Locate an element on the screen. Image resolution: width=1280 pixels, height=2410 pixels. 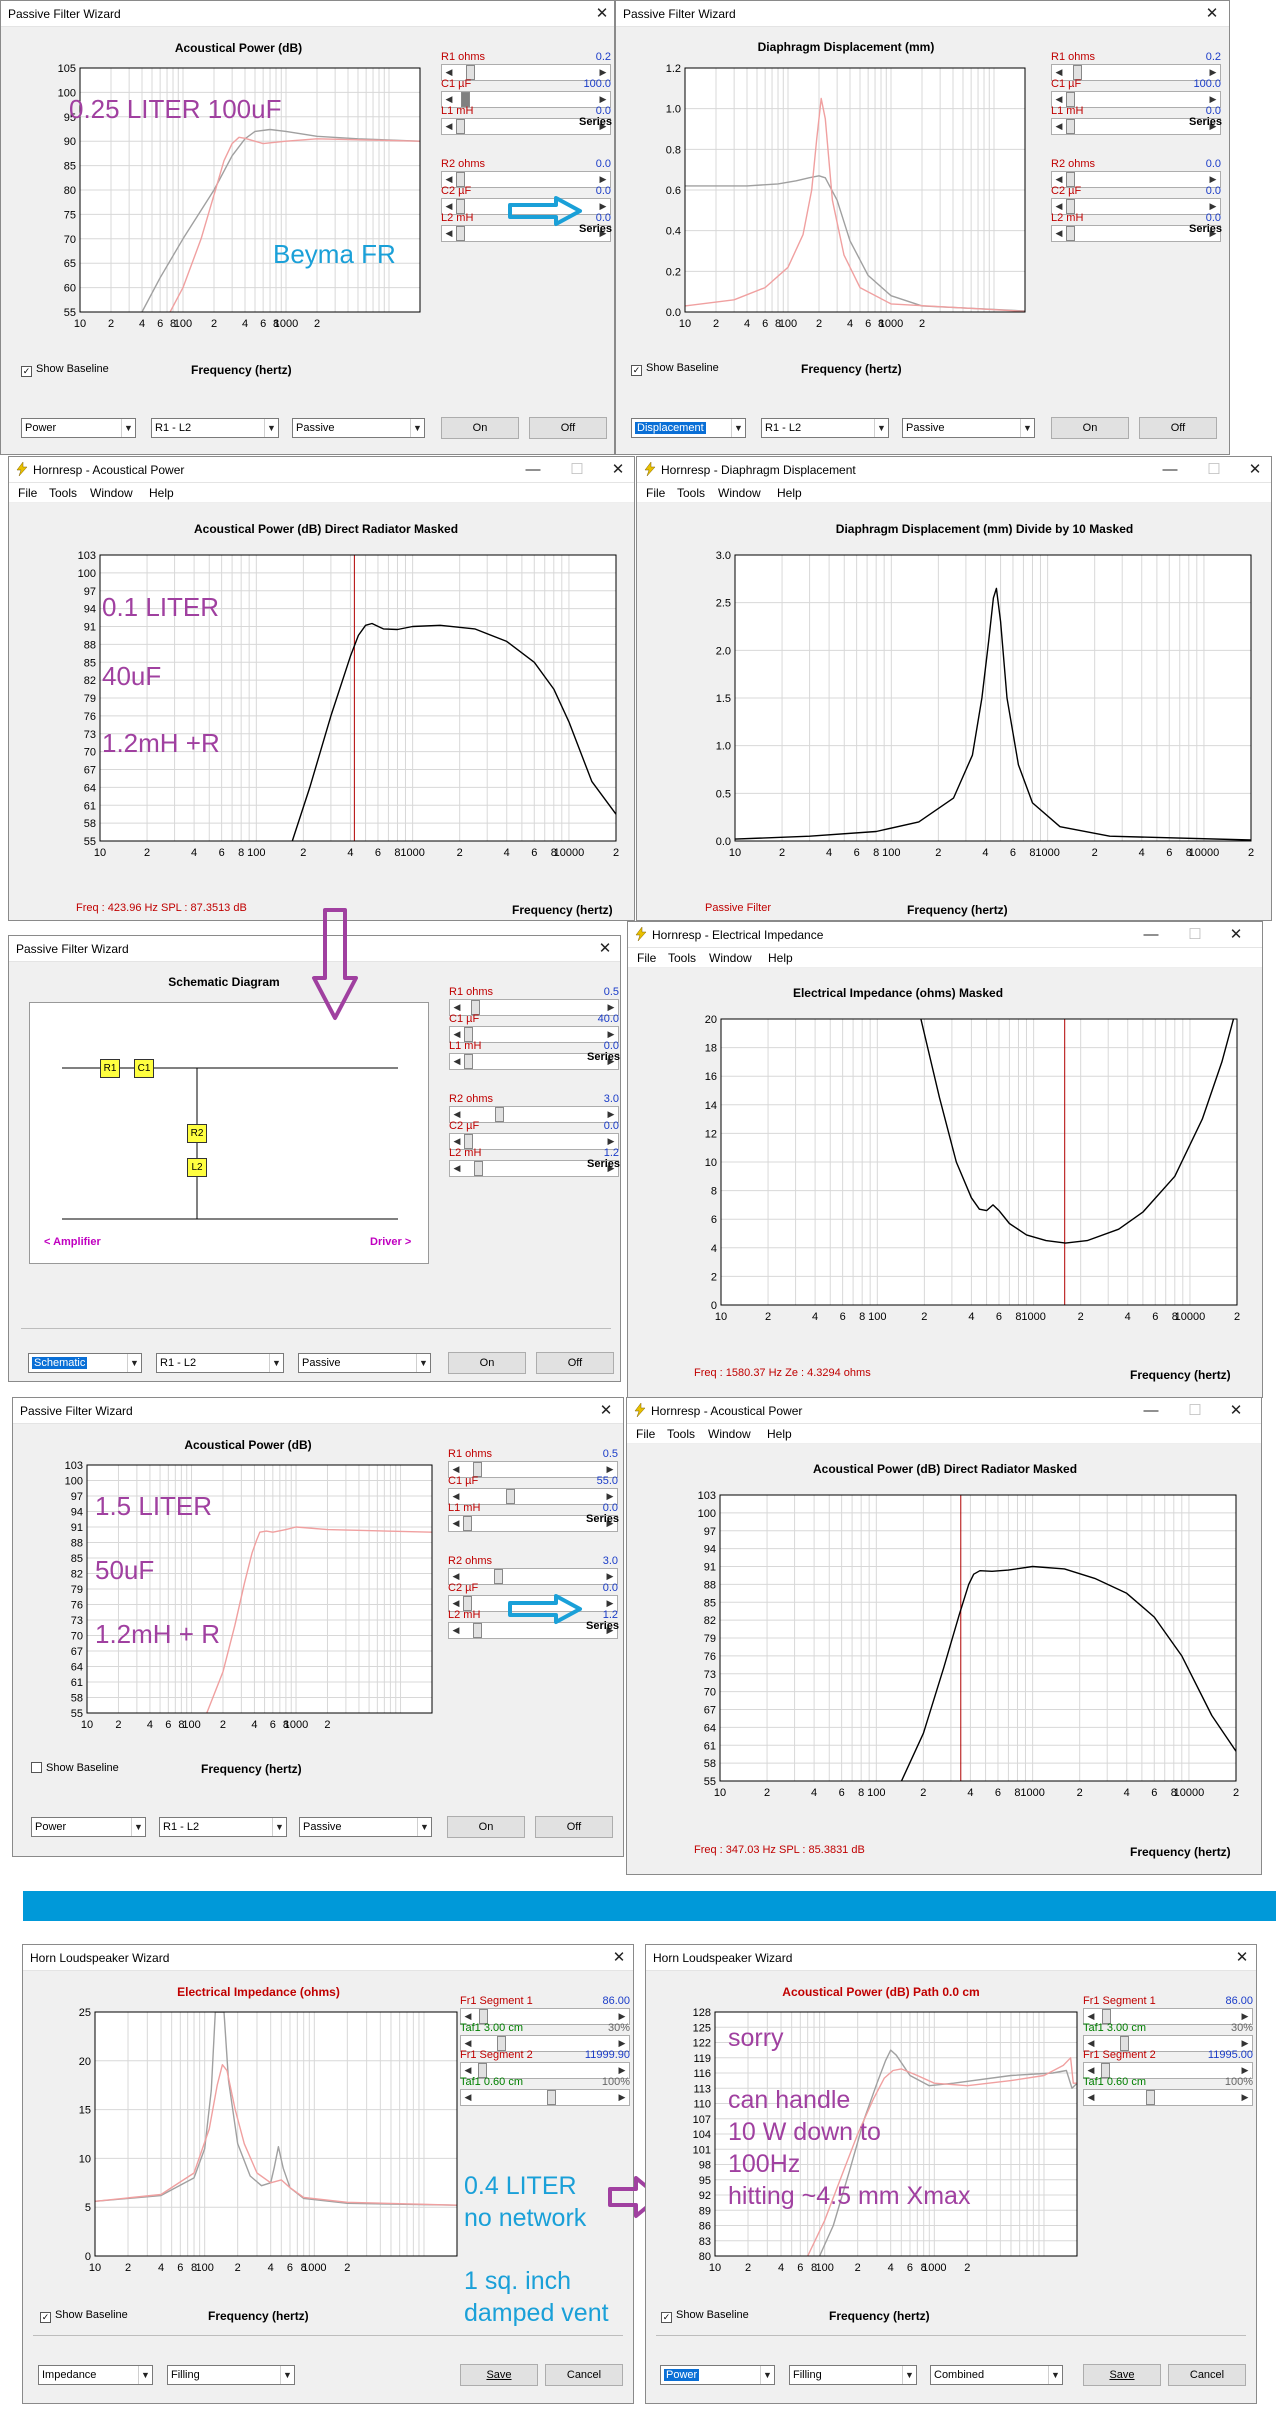
slider-1: C1 µF 55.0 ◀ ▶ is located at coordinates (533, 1494).